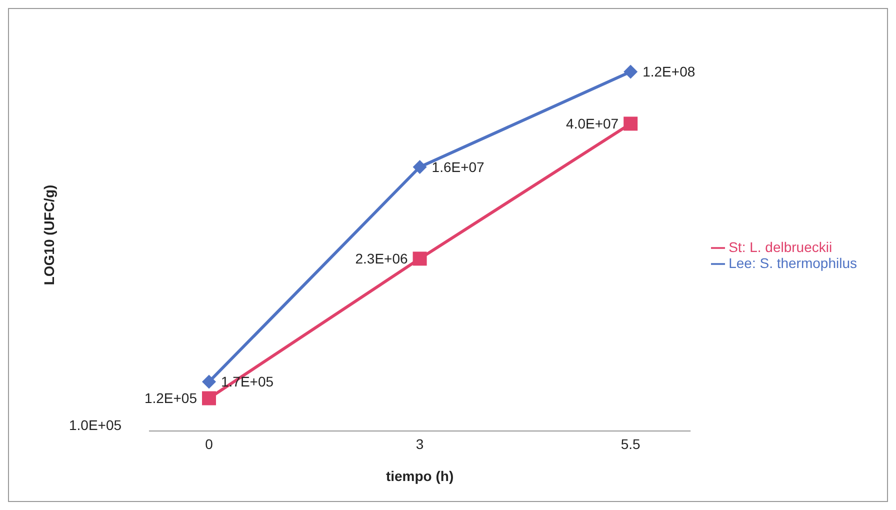  I want to click on x-tick-label: 3, so click(420, 444).